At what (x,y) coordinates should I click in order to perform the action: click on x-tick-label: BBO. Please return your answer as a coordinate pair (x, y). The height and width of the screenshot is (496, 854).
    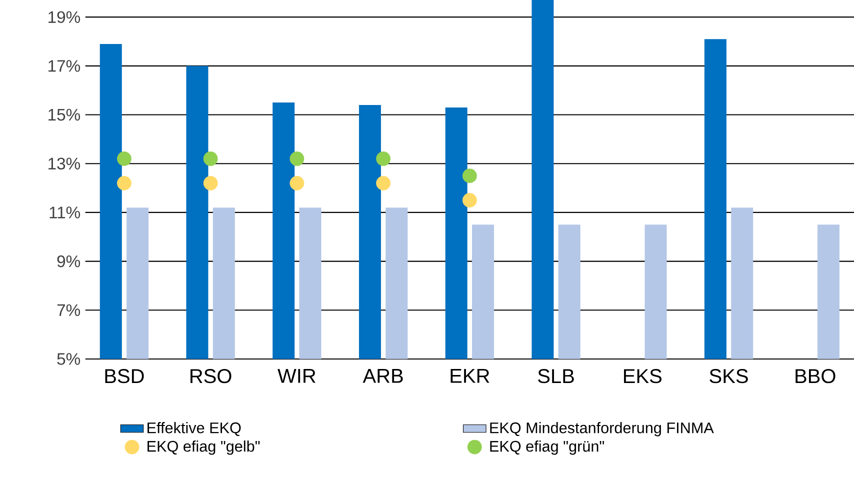
    Looking at the image, I should click on (816, 376).